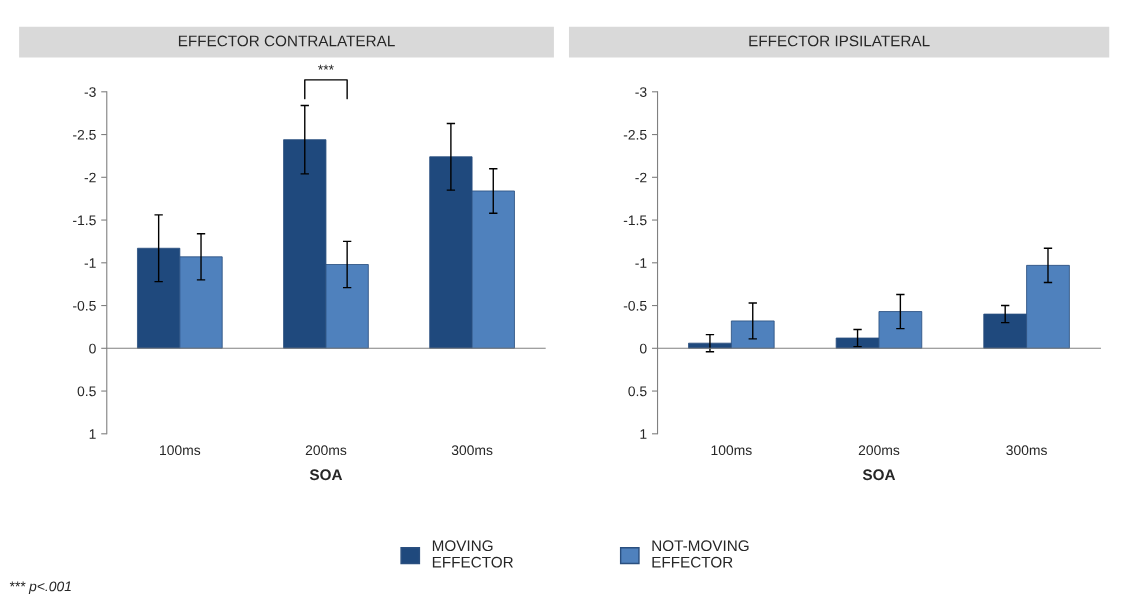 This screenshot has height=600, width=1124. I want to click on legend-label: MOVING EFFECTOR, so click(472, 554).